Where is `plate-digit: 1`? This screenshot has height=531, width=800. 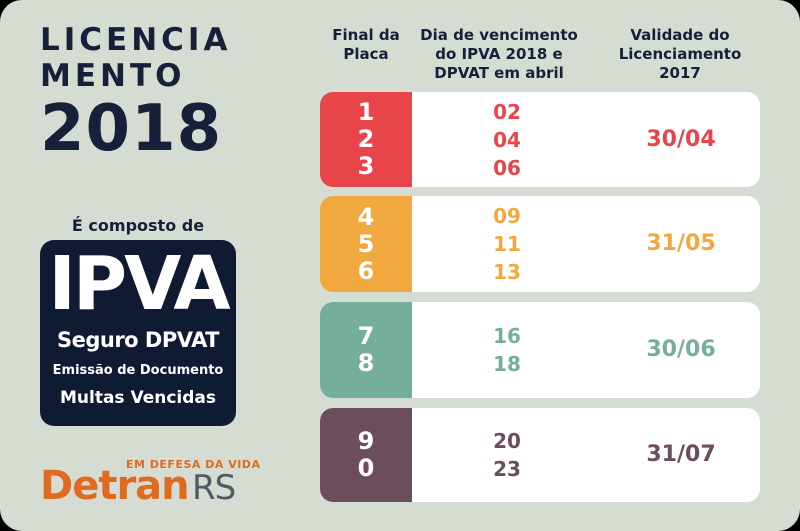
plate-digit: 1 is located at coordinates (366, 112).